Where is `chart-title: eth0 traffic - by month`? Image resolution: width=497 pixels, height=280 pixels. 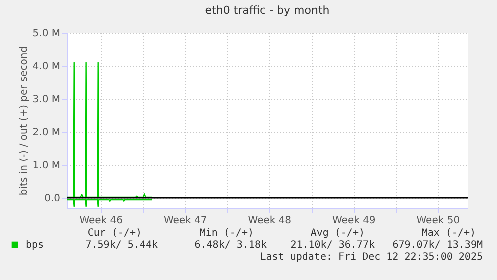 chart-title: eth0 traffic - by month is located at coordinates (267, 10).